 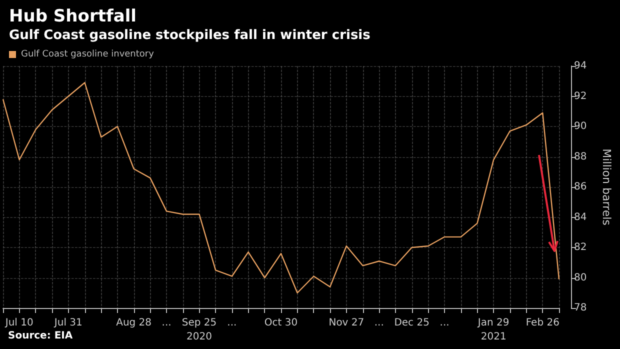 What do you see at coordinates (493, 330) in the screenshot?
I see `x-tick-label: Jan 29 2021` at bounding box center [493, 330].